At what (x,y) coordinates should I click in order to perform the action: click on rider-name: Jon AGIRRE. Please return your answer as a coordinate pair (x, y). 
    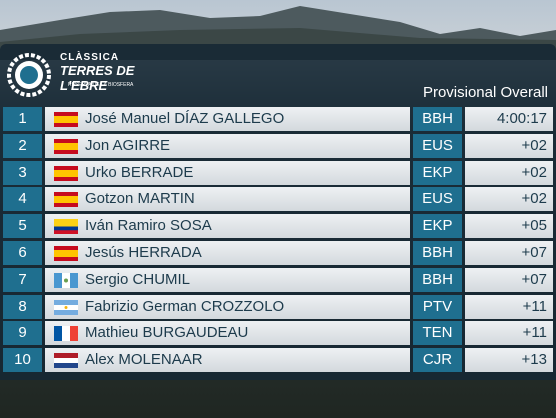
    Looking at the image, I should click on (128, 145).